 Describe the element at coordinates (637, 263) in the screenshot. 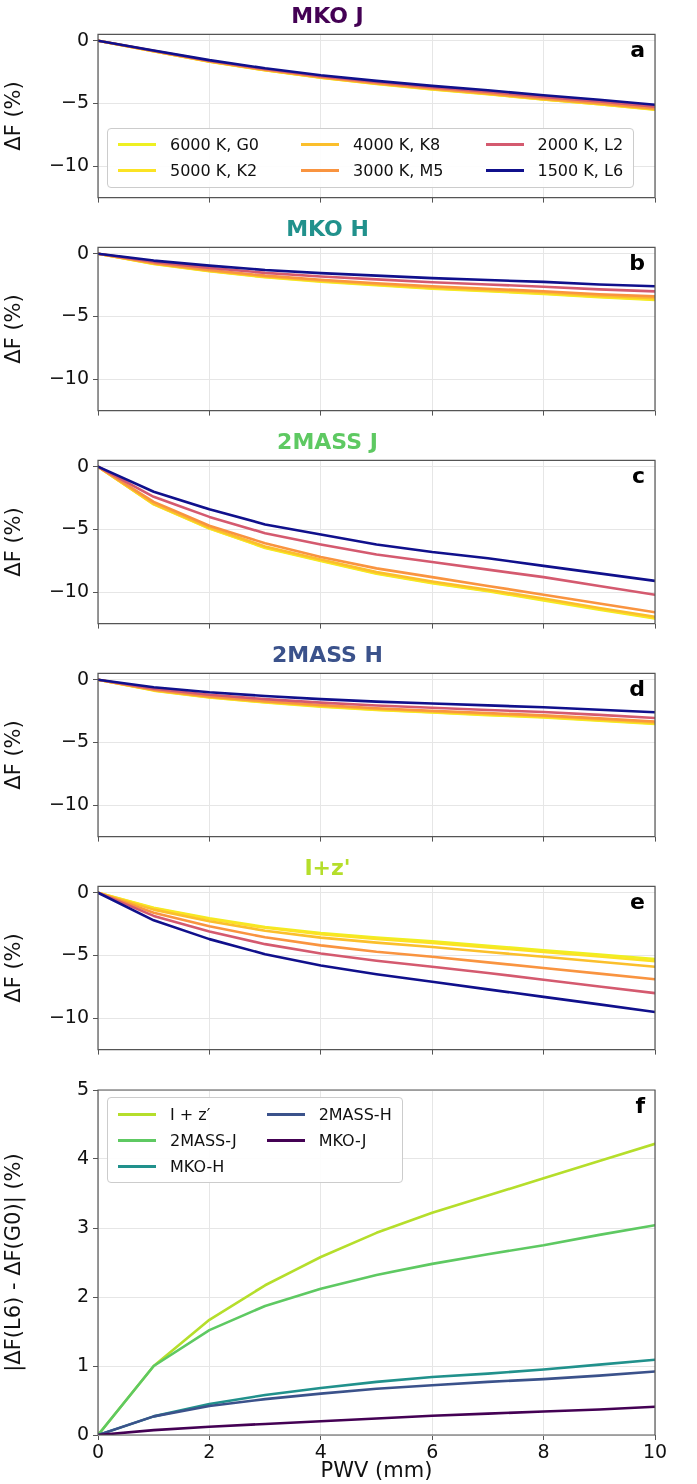

I see `annotation: b` at that location.